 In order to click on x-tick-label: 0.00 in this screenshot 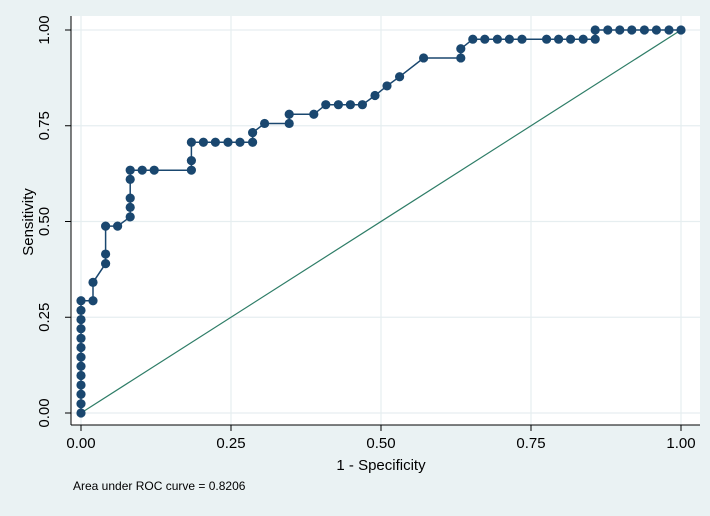, I will do `click(80, 443)`.